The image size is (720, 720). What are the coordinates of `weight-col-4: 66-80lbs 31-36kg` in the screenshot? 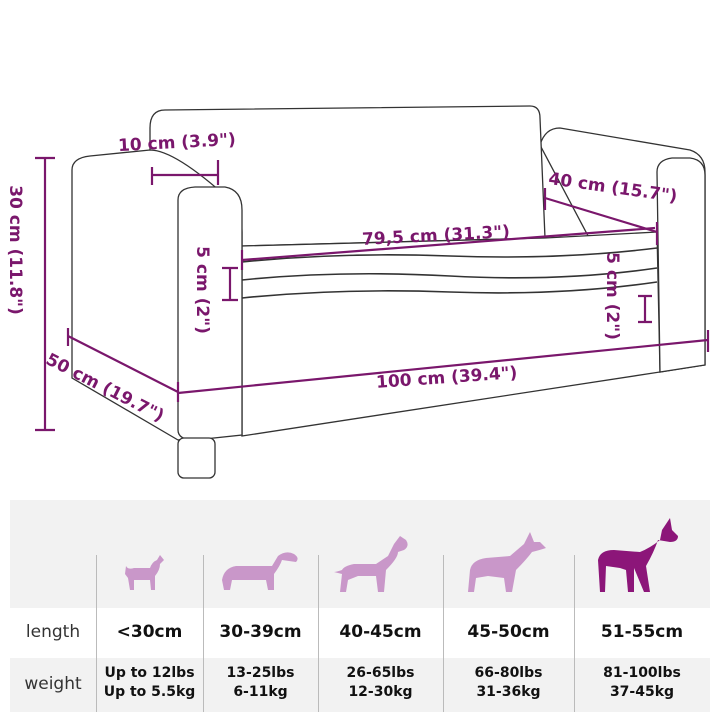 It's located at (508, 683).